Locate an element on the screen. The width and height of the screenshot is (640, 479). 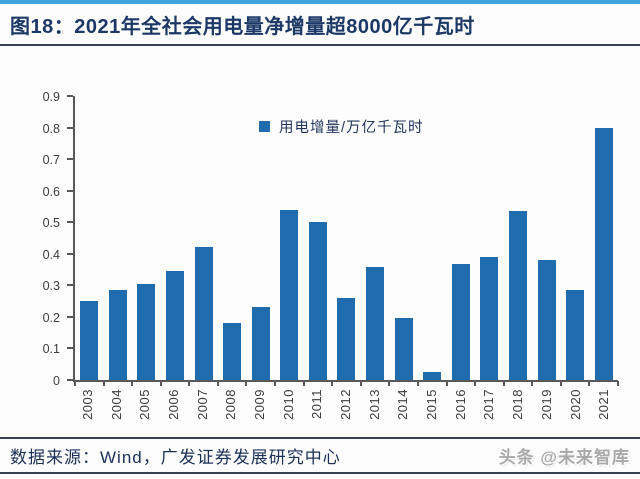
x-label-2018: 2018 is located at coordinates (518, 404).